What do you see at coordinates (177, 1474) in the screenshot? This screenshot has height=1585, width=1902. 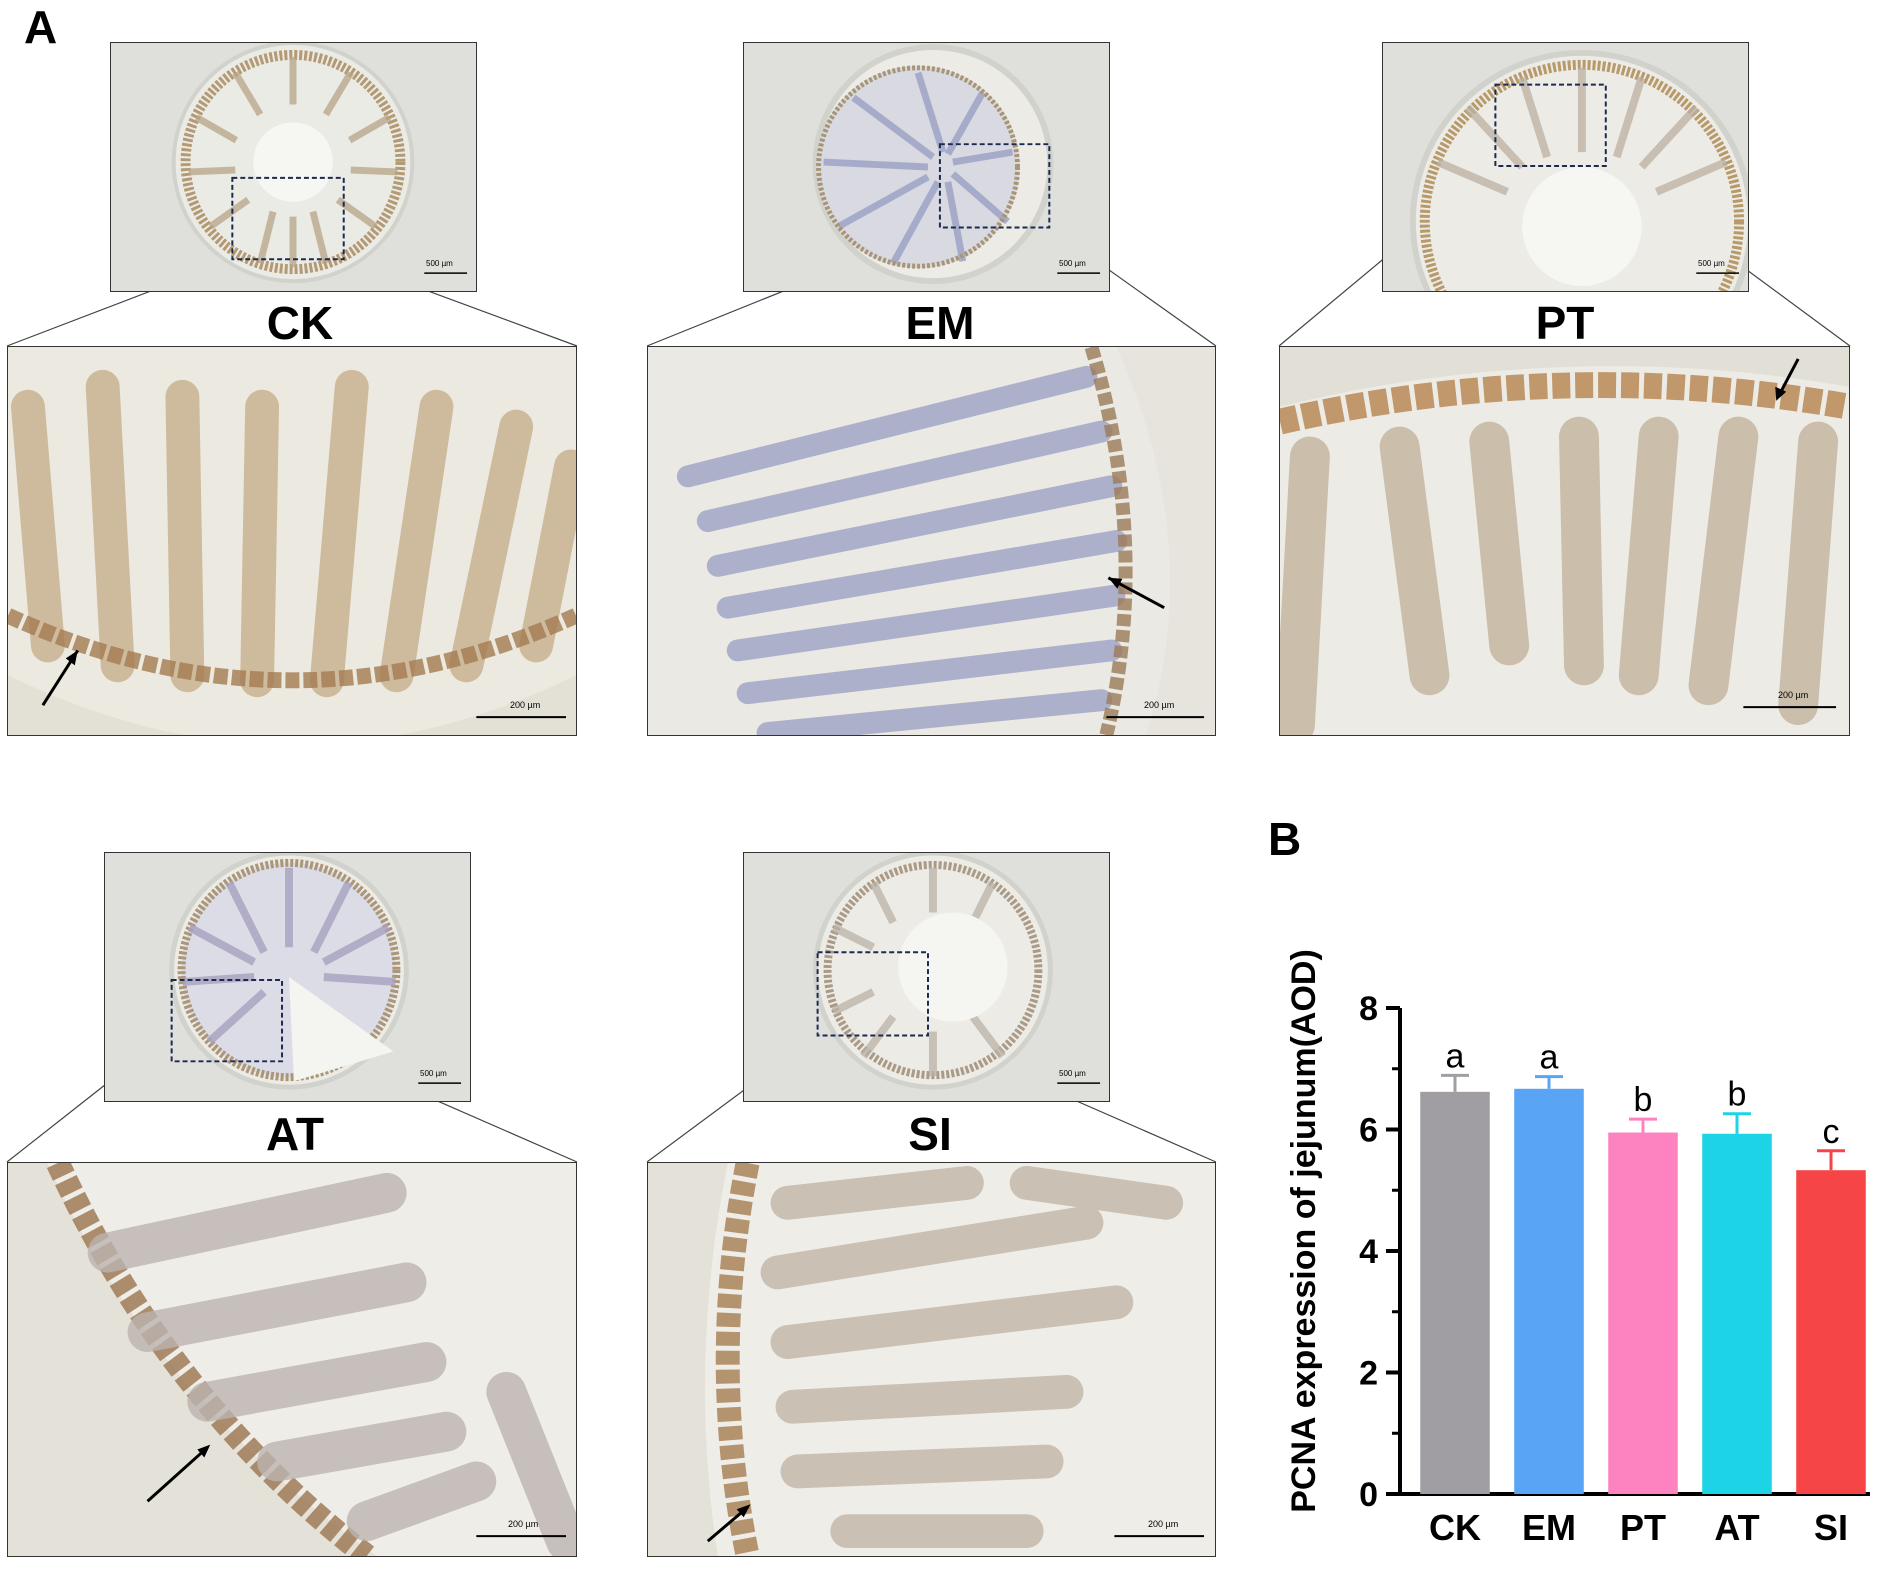 I see `at-arrow` at bounding box center [177, 1474].